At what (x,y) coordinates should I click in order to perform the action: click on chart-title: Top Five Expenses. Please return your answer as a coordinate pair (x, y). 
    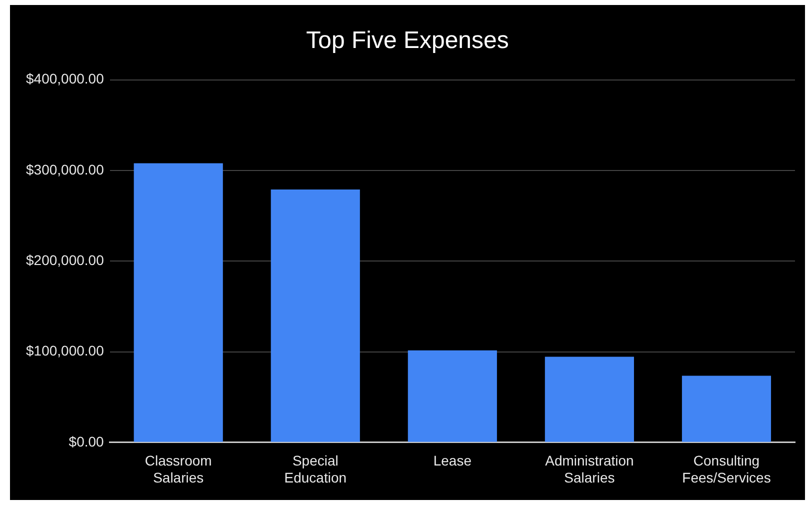
    Looking at the image, I should click on (407, 40).